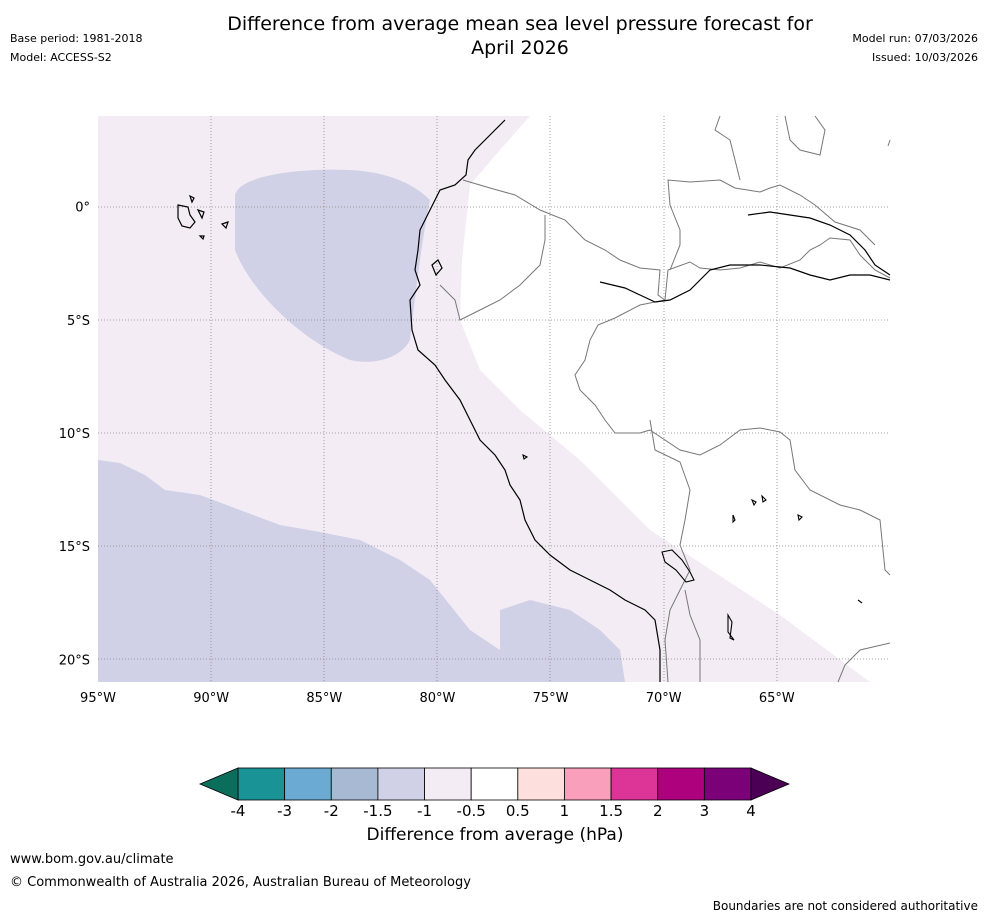 This screenshot has height=919, width=988. I want to click on lon-tick-label: 95°W, so click(98, 698).